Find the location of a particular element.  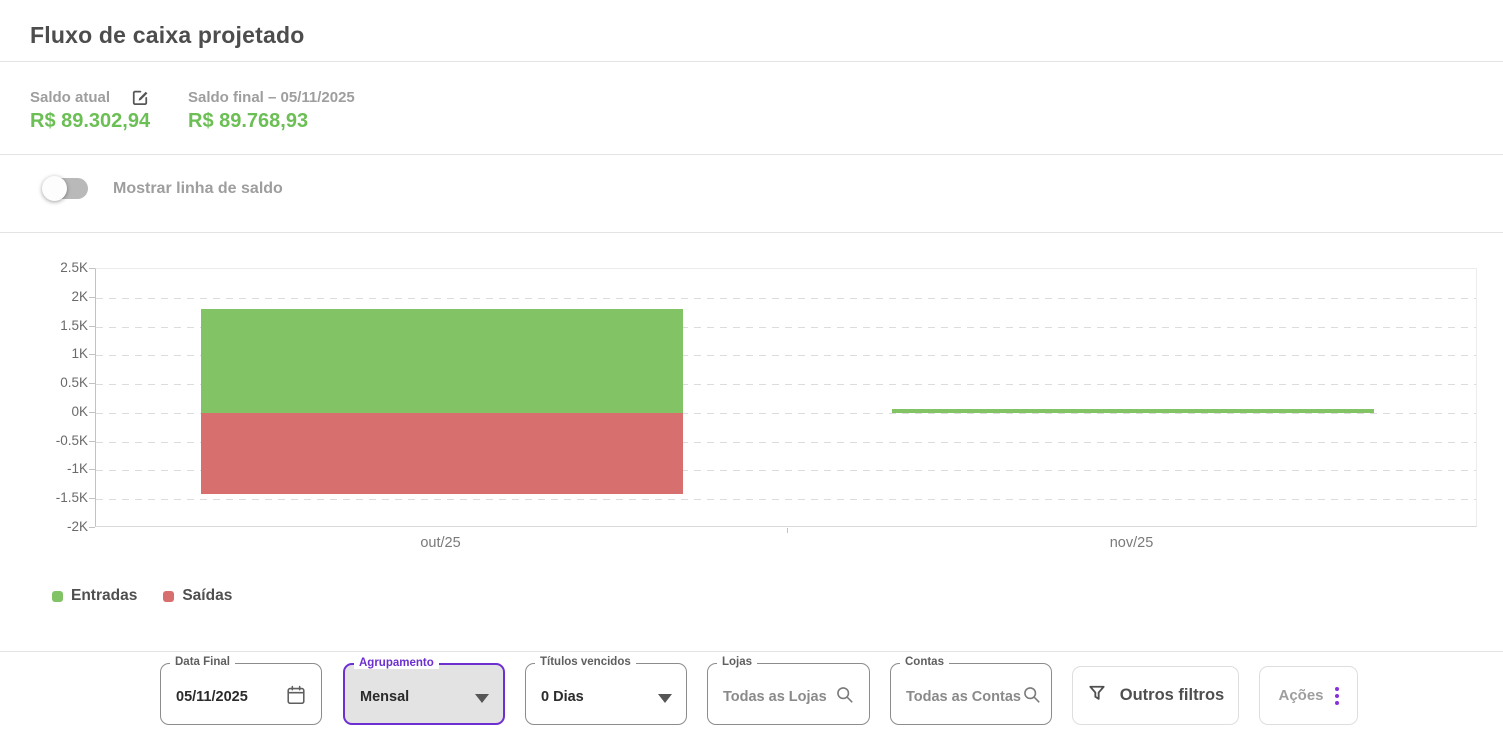

legend-label: Saídas is located at coordinates (207, 595).